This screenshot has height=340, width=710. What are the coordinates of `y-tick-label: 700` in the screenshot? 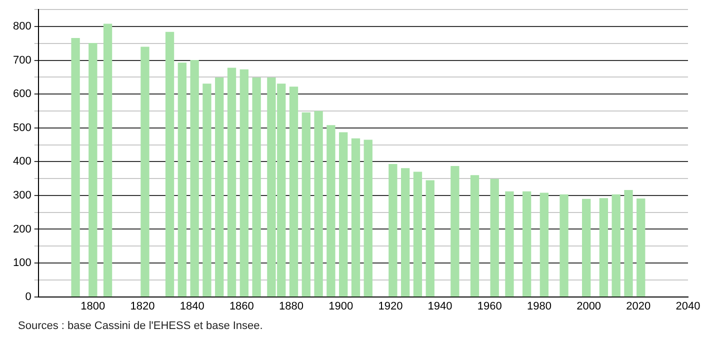 It's located at (22, 60).